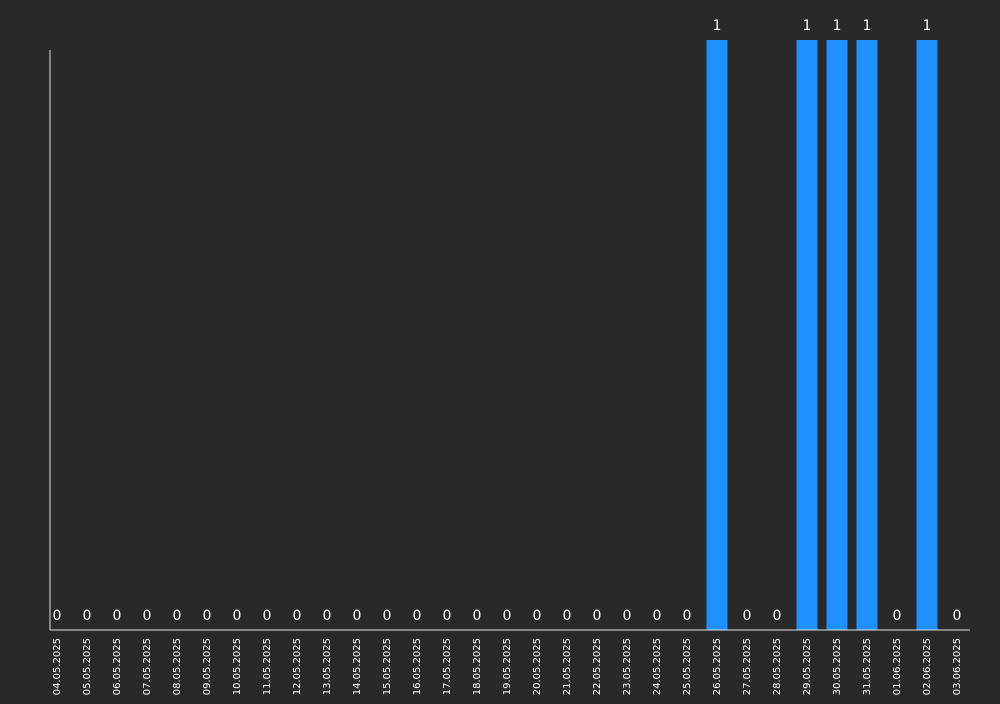  Describe the element at coordinates (597, 666) in the screenshot. I see `x-tick-label-22.05.2025: 22.05.2025` at that location.